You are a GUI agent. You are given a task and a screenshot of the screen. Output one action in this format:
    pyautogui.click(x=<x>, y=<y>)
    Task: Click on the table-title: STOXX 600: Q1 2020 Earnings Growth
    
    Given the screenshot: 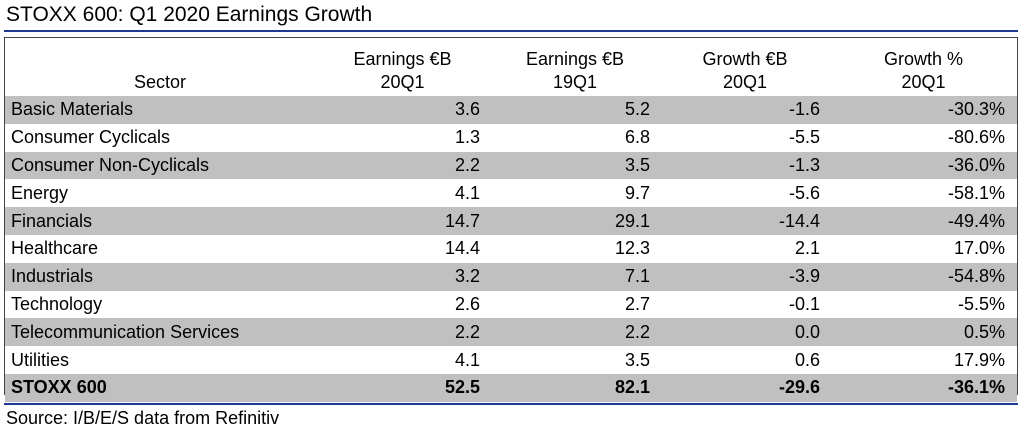 What is the action you would take?
    pyautogui.click(x=189, y=14)
    